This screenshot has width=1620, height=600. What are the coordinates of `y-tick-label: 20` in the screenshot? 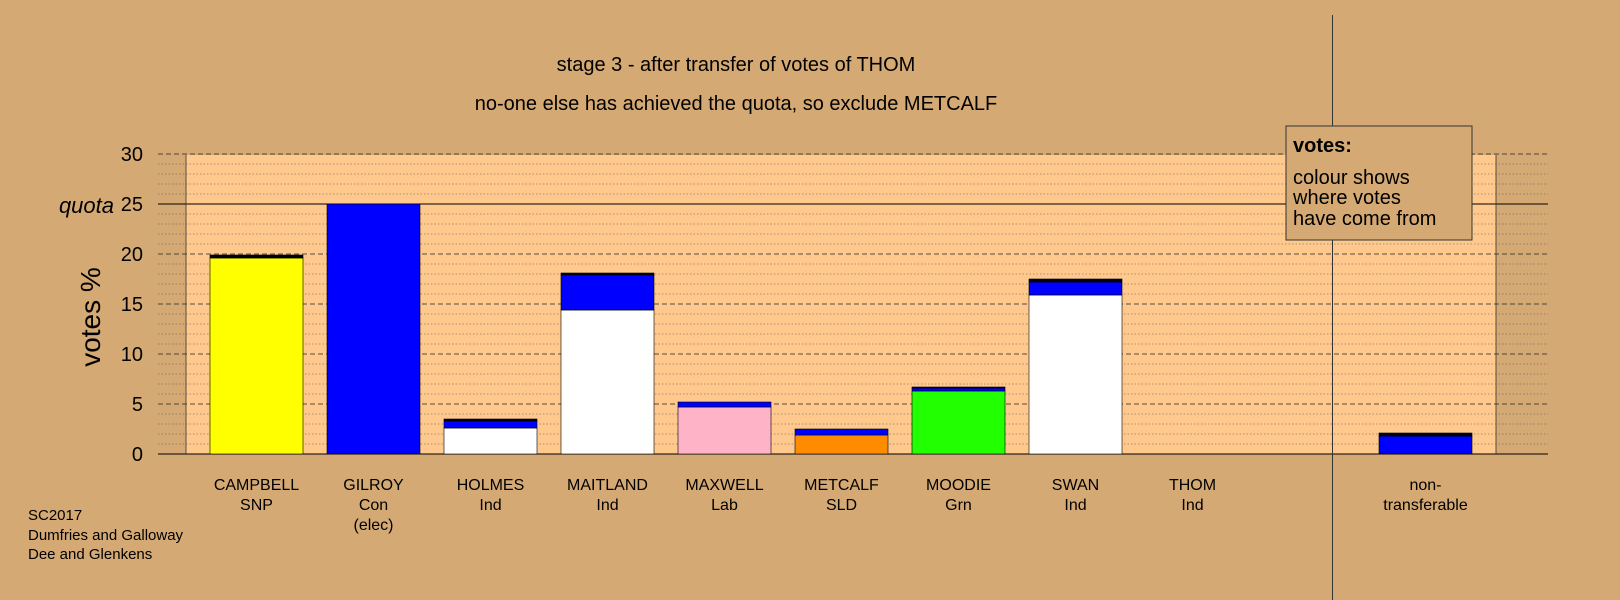 It's located at (132, 255).